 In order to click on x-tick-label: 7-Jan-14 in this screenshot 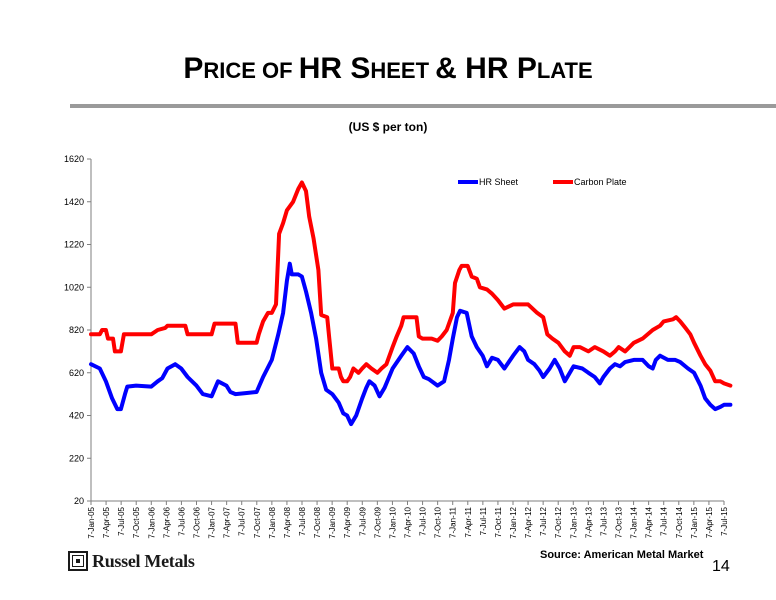, I will do `click(634, 522)`.